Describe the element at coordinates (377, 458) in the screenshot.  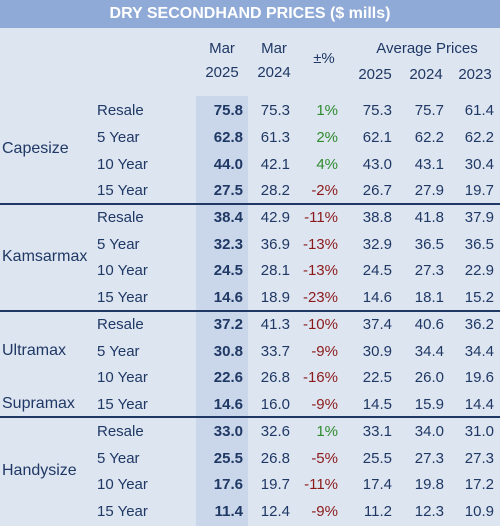
I see `cell-avg-2025: 25.5` at that location.